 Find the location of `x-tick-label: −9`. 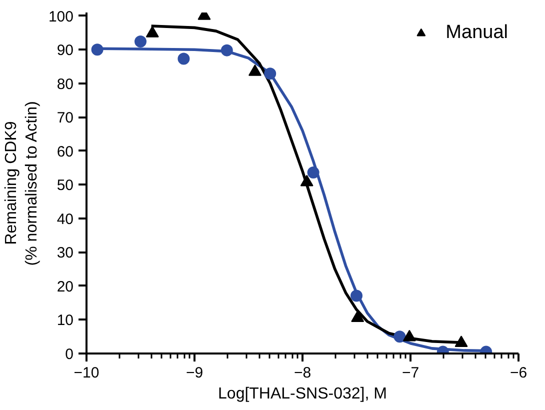

x-tick-label: −9 is located at coordinates (195, 373).